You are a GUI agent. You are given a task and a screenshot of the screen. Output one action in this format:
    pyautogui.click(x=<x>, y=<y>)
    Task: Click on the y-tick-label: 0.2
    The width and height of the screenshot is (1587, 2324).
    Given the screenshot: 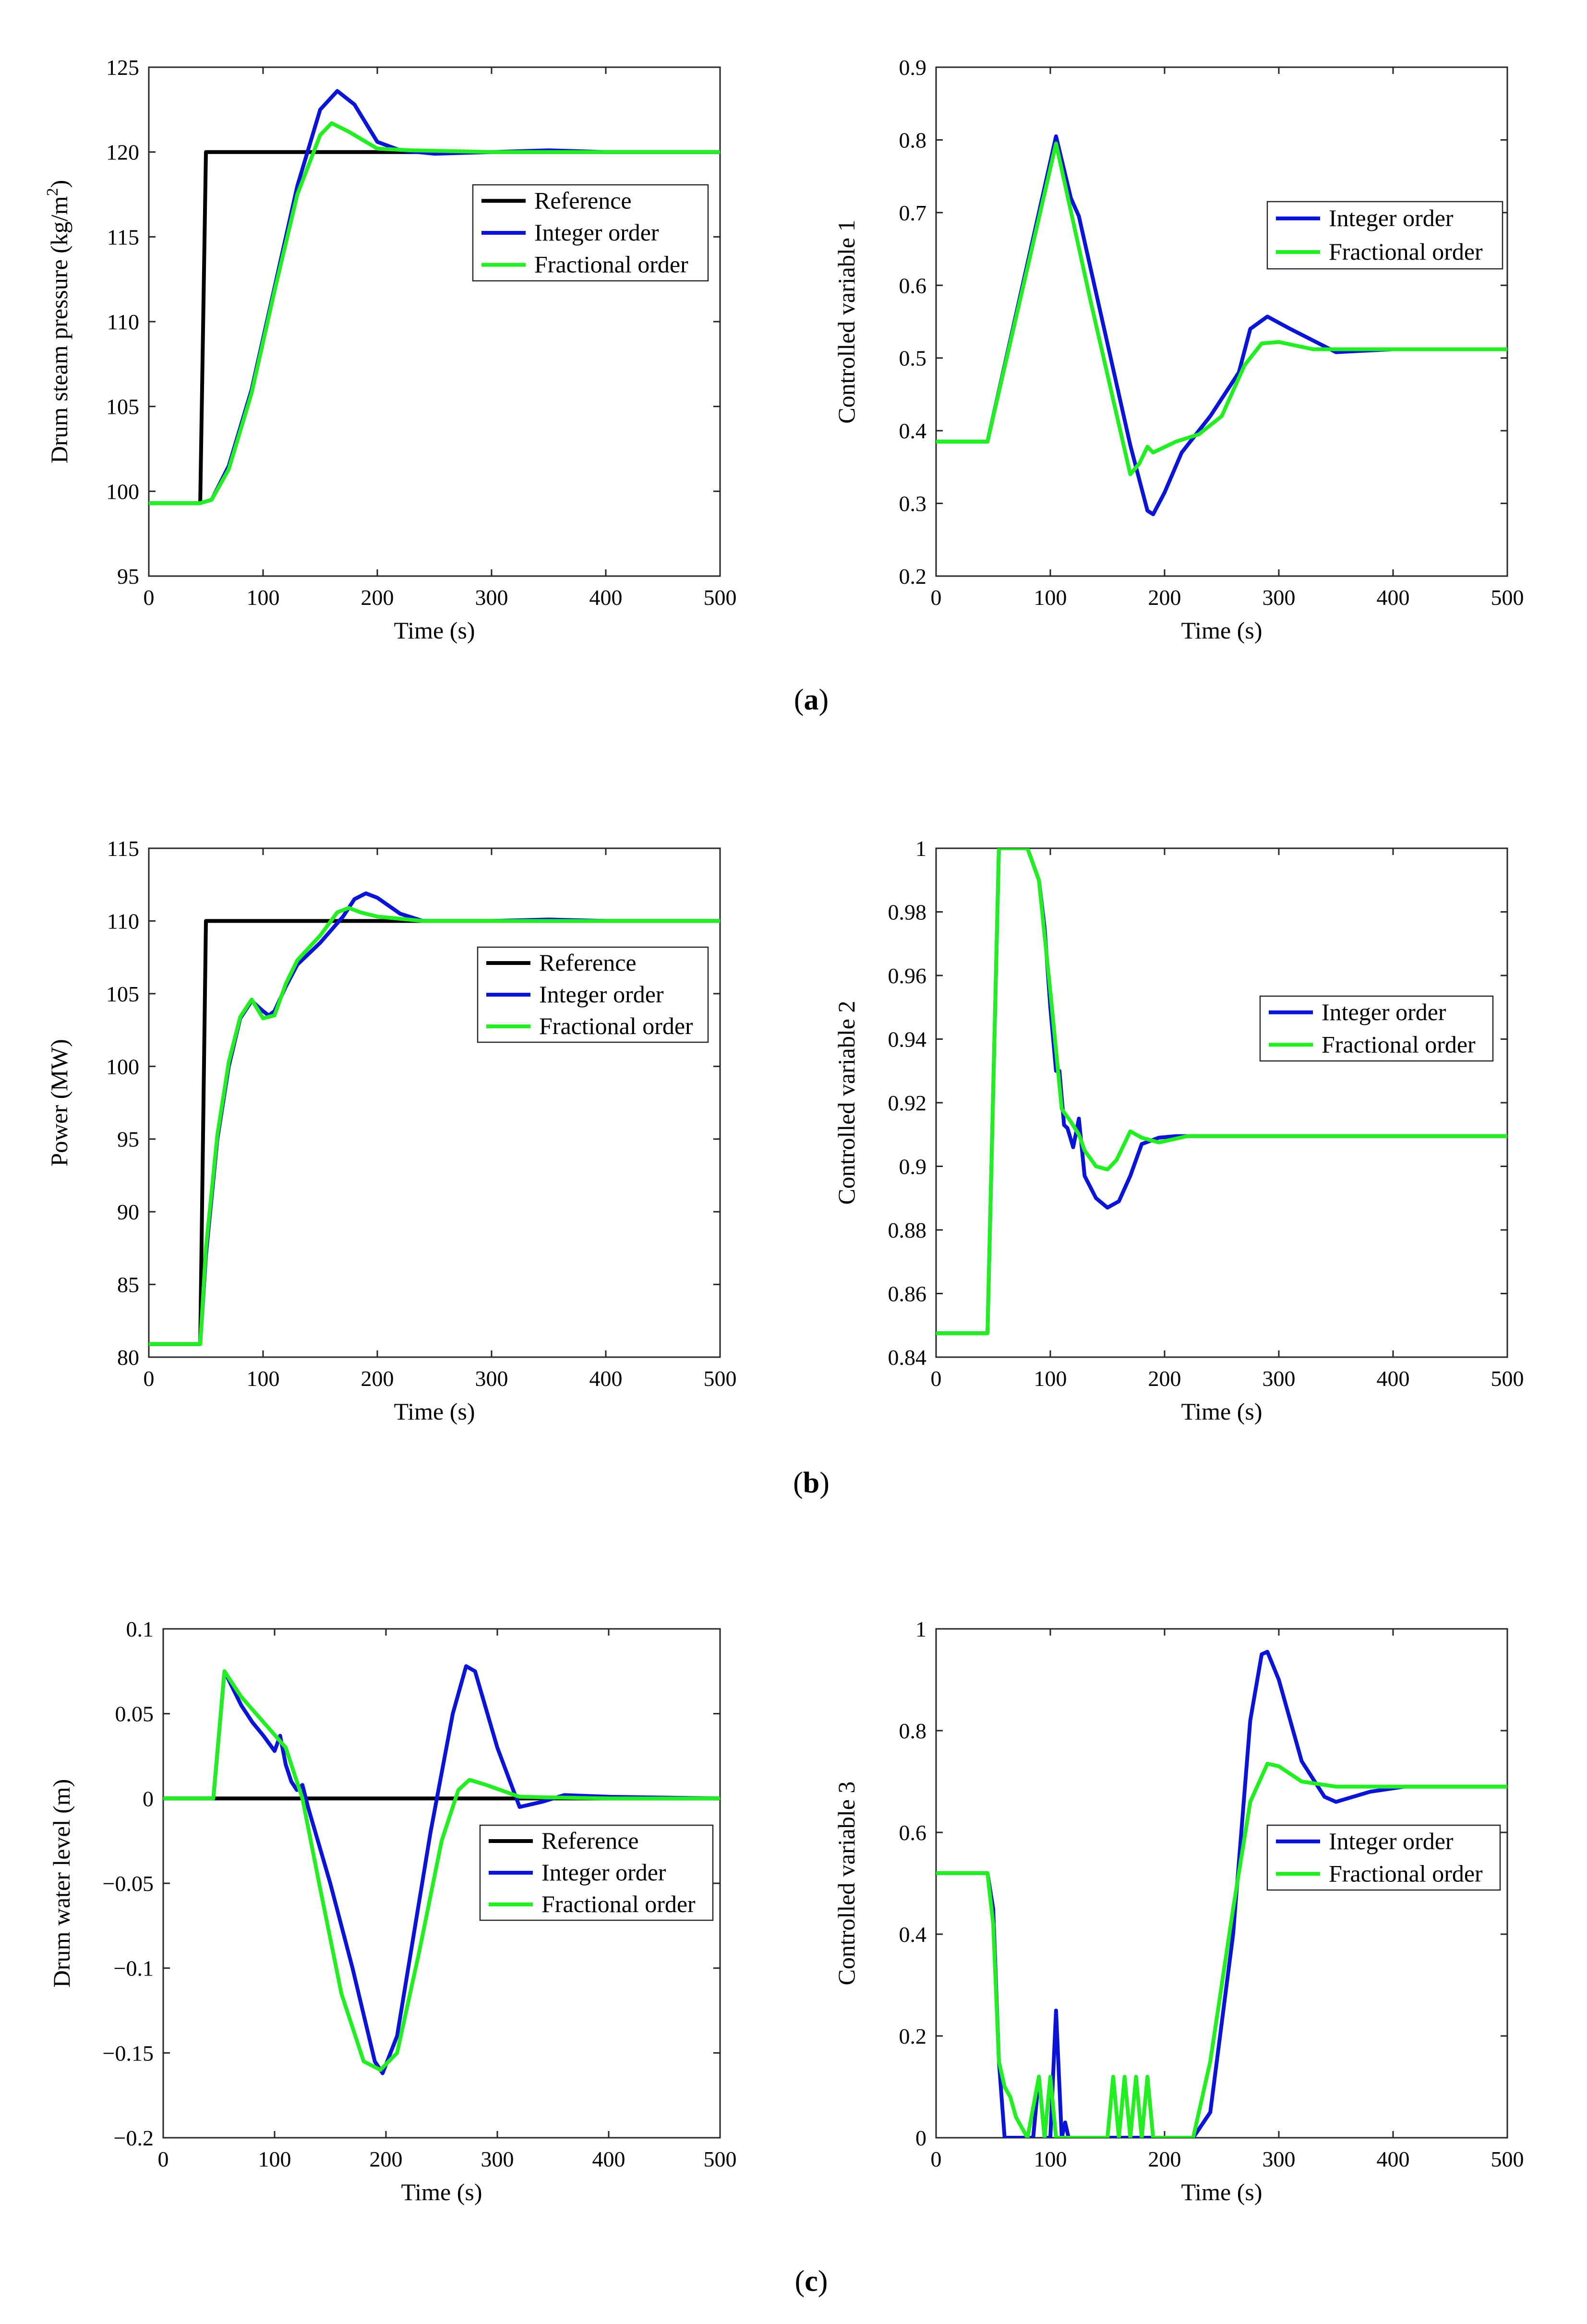 What is the action you would take?
    pyautogui.click(x=913, y=576)
    